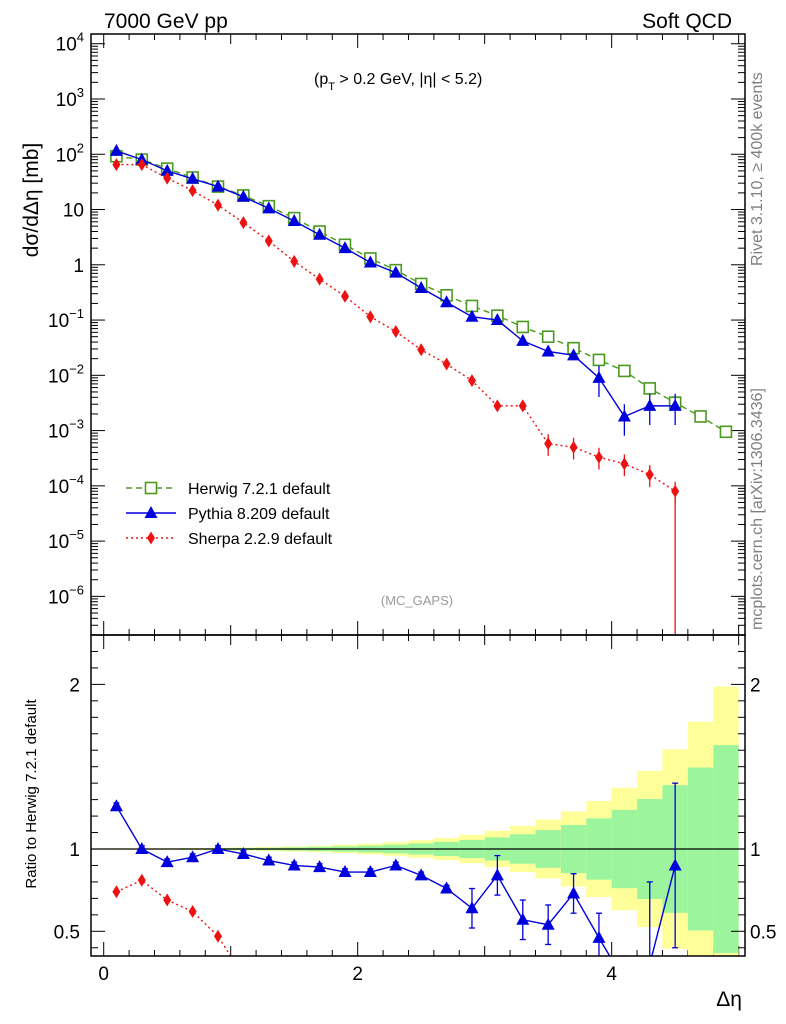 This screenshot has width=786, height=1024. What do you see at coordinates (66, 430) in the screenshot?
I see `y-tick-label: 10⁻³` at bounding box center [66, 430].